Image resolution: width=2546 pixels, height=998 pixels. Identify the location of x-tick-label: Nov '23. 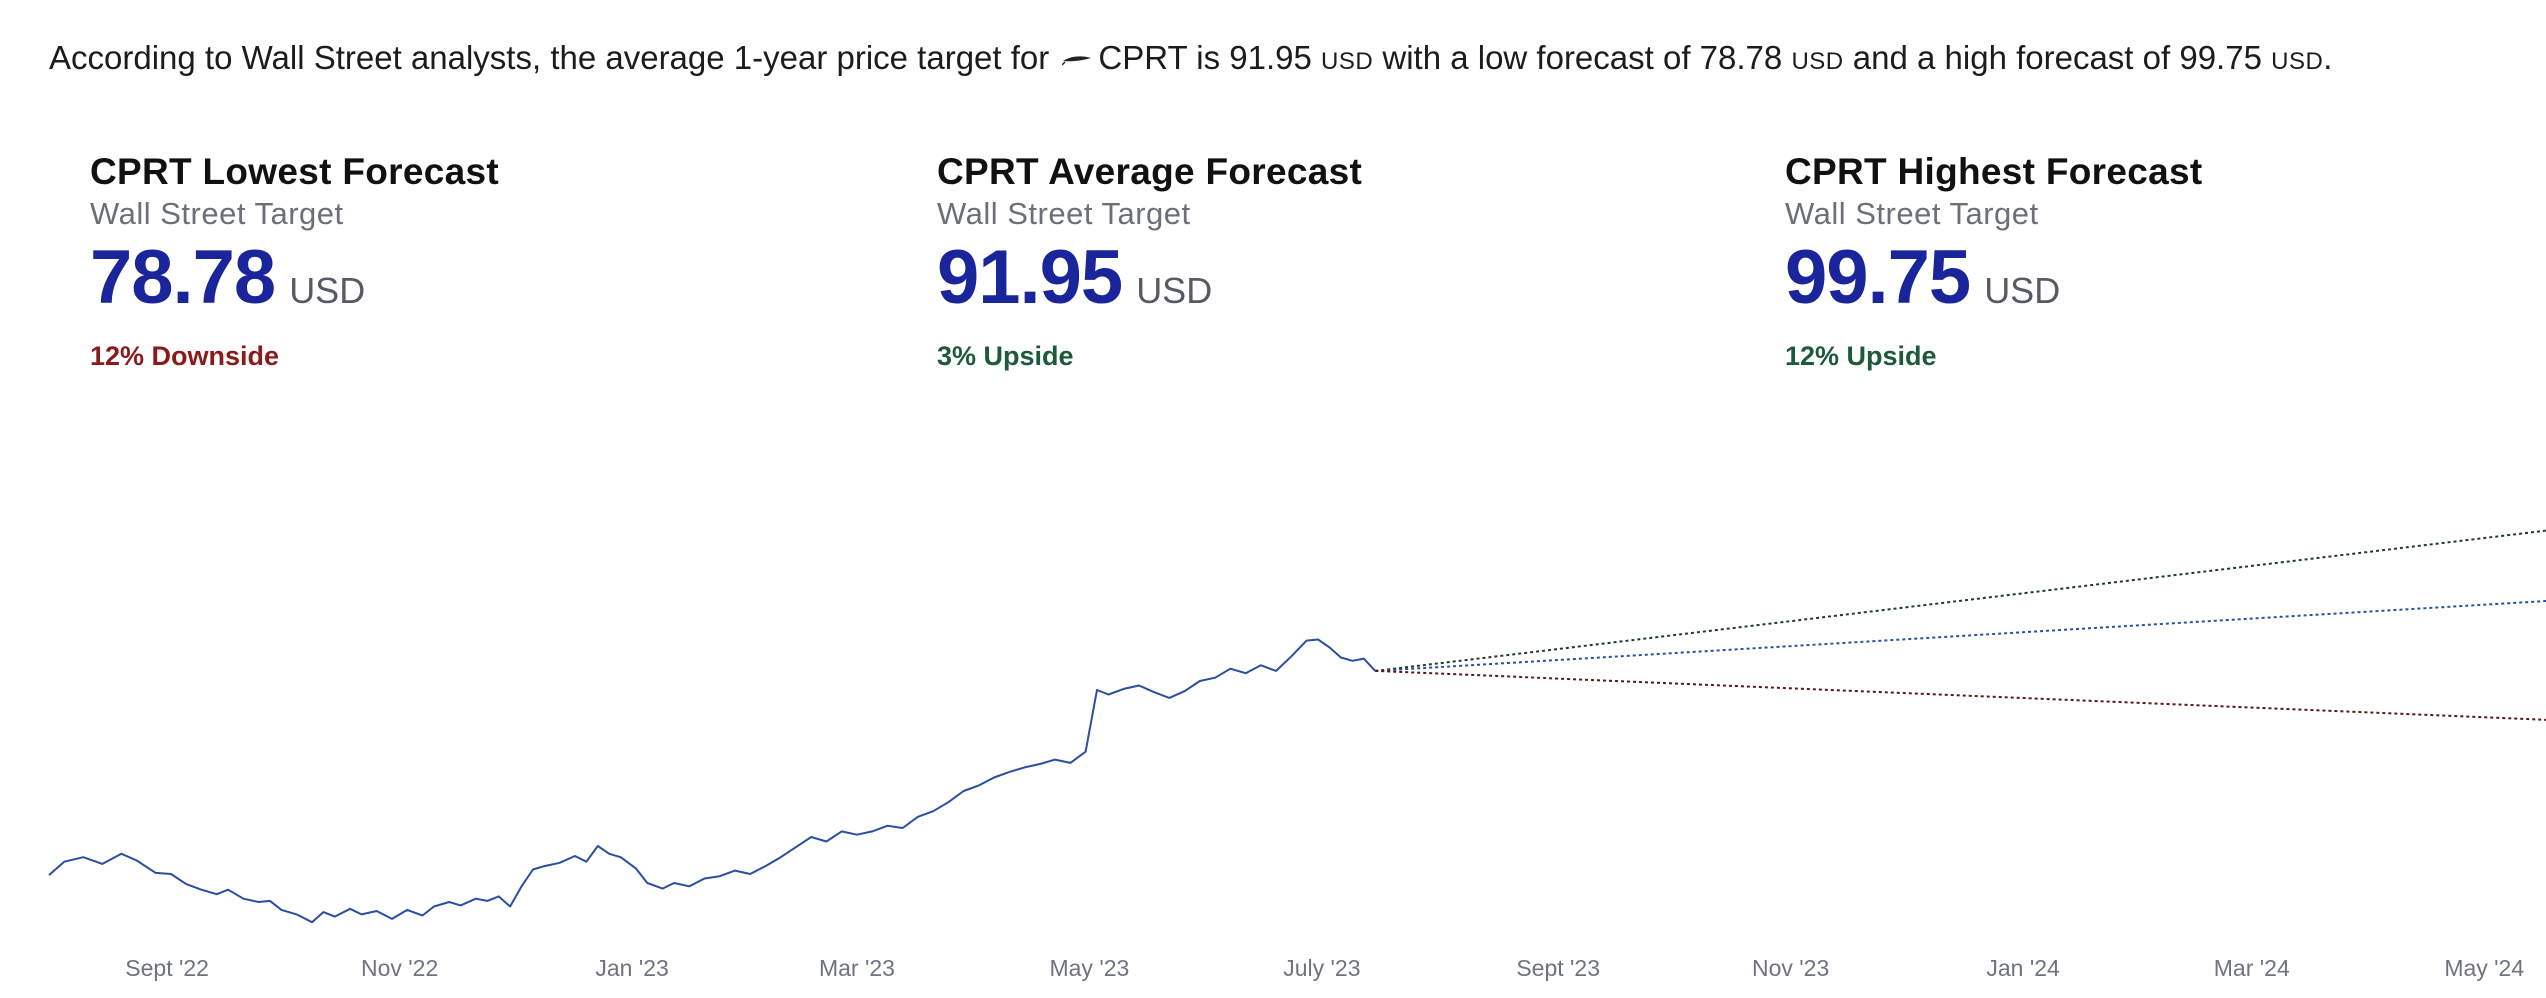
(1790, 968).